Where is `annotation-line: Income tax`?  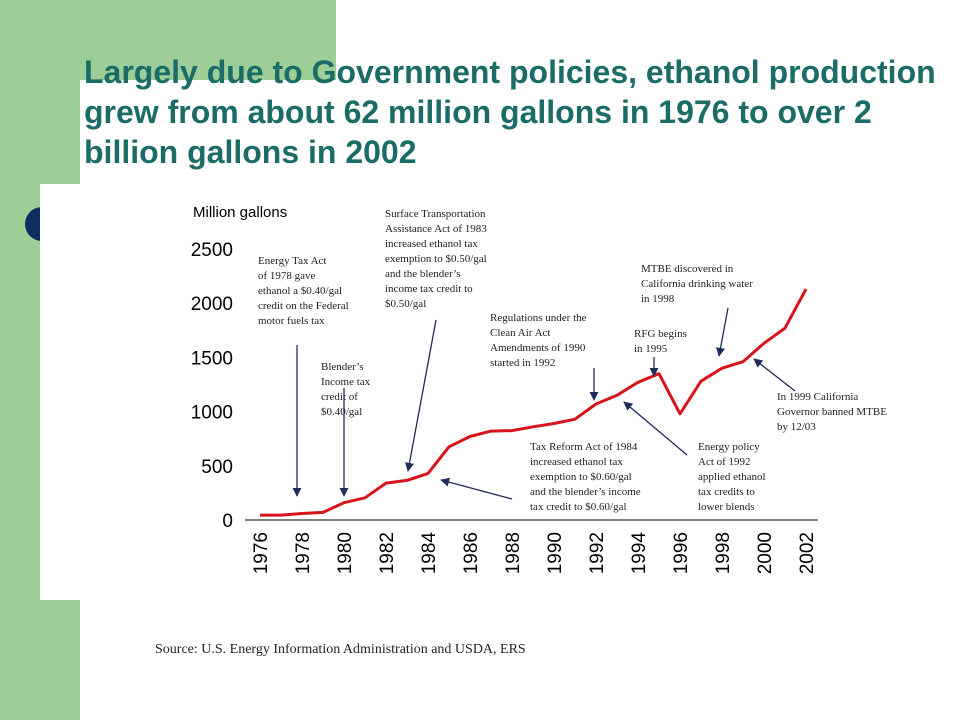 annotation-line: Income tax is located at coordinates (346, 382).